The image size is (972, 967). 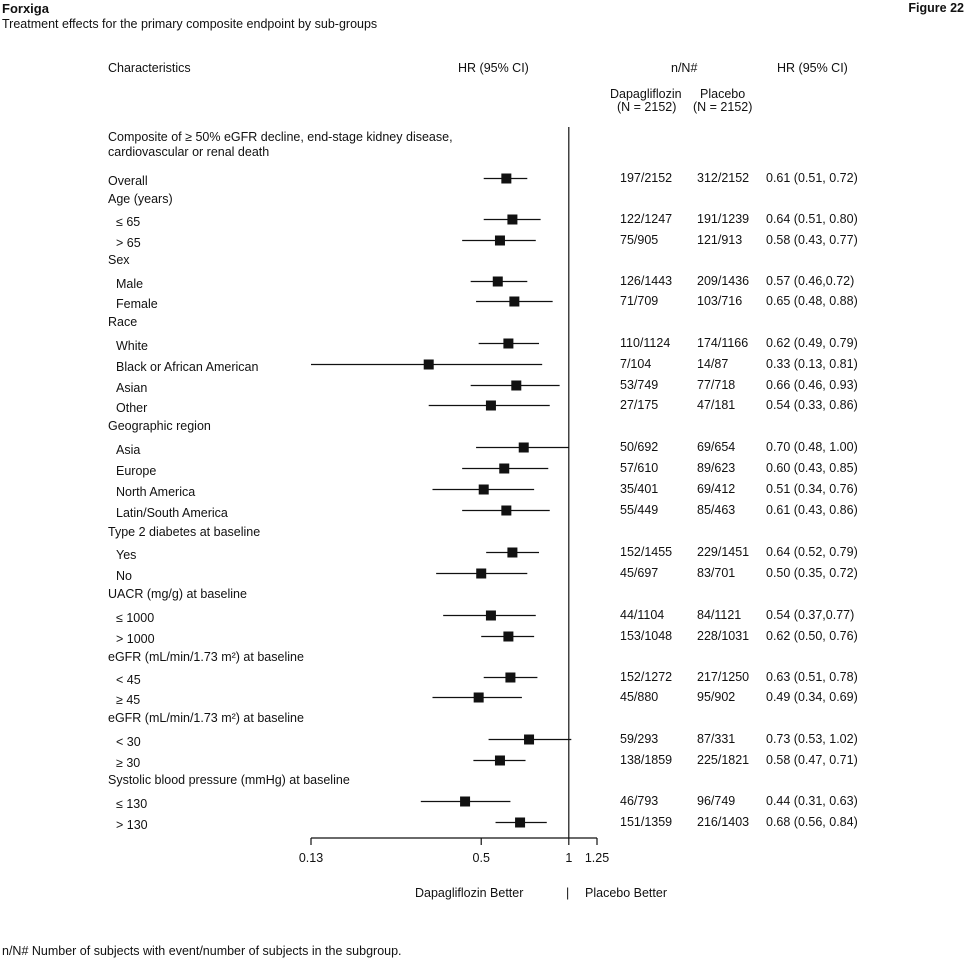 I want to click on hr-ci-text: 0.54 (0.33, 0.86), so click(x=812, y=405).